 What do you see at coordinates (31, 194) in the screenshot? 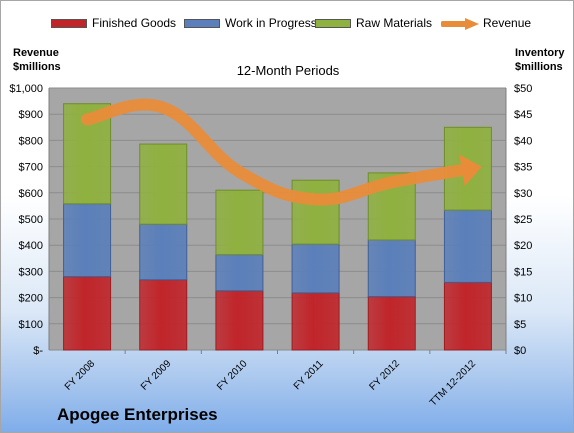
I see `left-tick-label: $600` at bounding box center [31, 194].